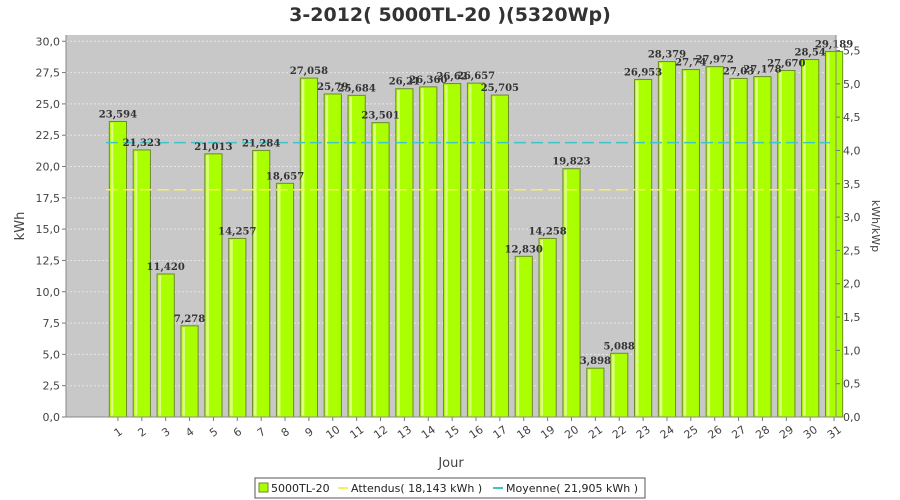  I want to click on legend-swatch-bars, so click(263, 487).